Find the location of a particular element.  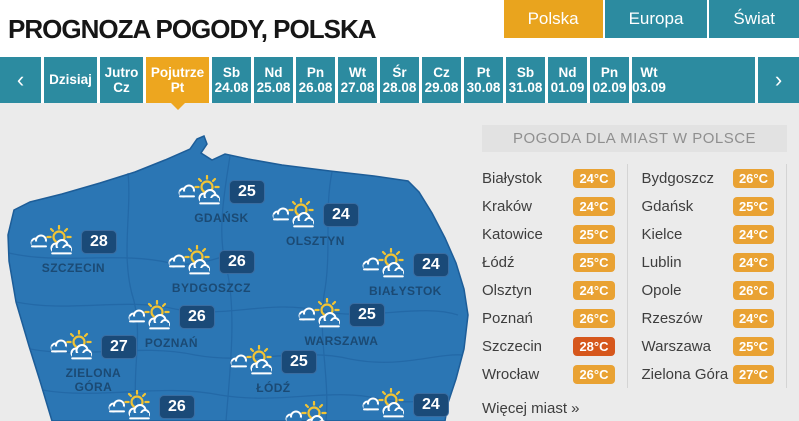

city-row: Warszawa 25°C is located at coordinates (707, 346).